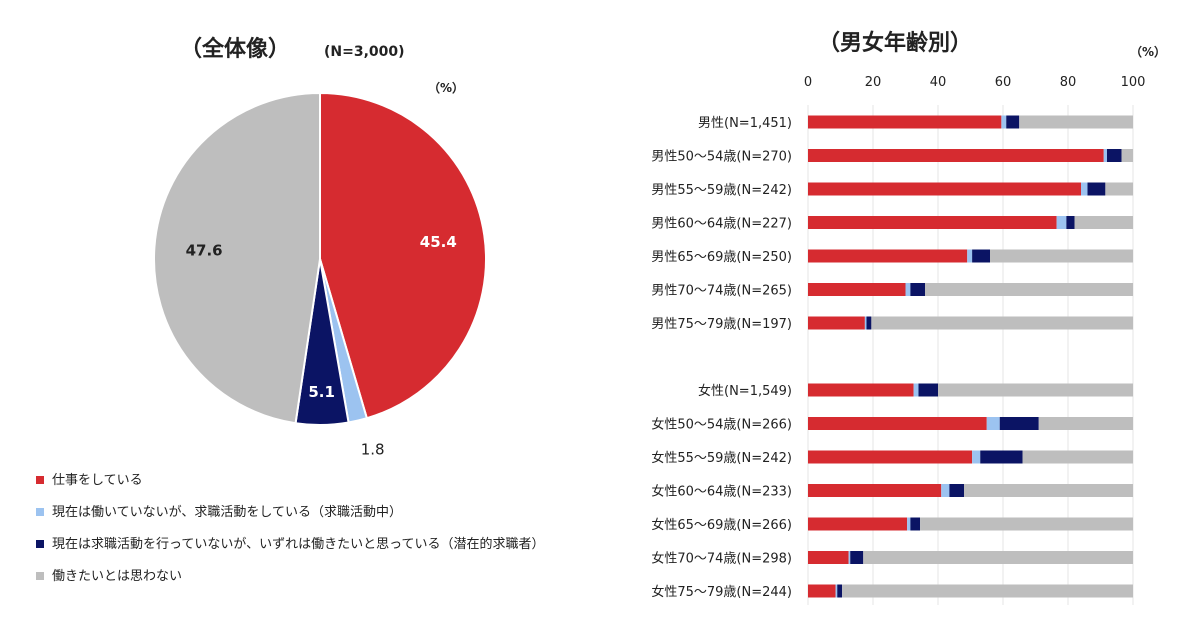 Image resolution: width=1200 pixels, height=633 pixels. What do you see at coordinates (446, 87) in the screenshot?
I see `pie-unit: （%）` at bounding box center [446, 87].